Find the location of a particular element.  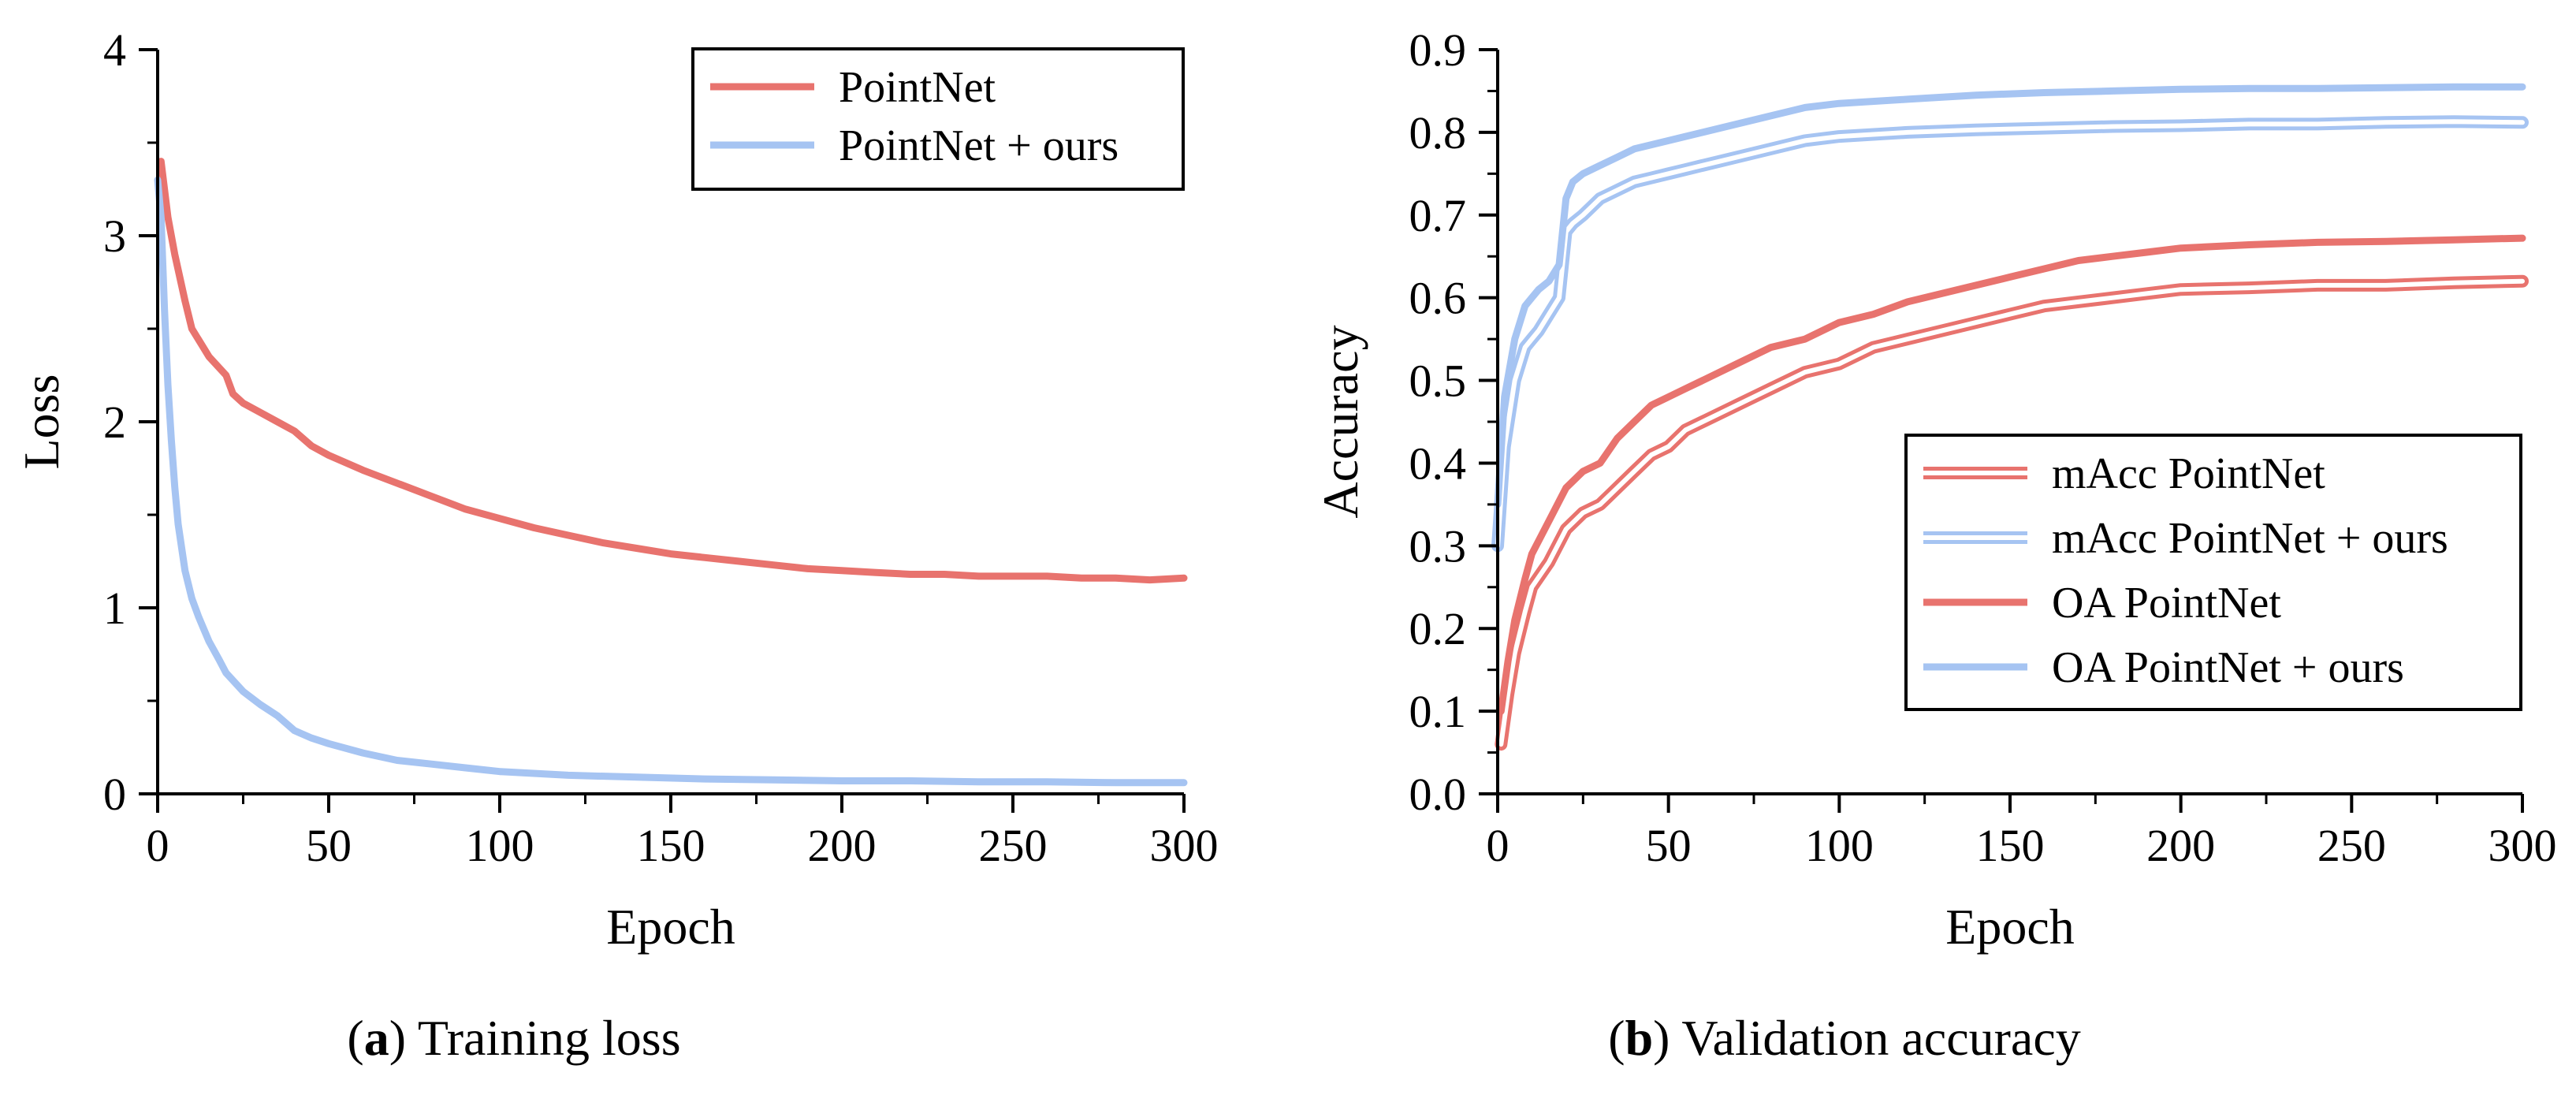

b-y-tick-label: 0.4 is located at coordinates (1438, 463).